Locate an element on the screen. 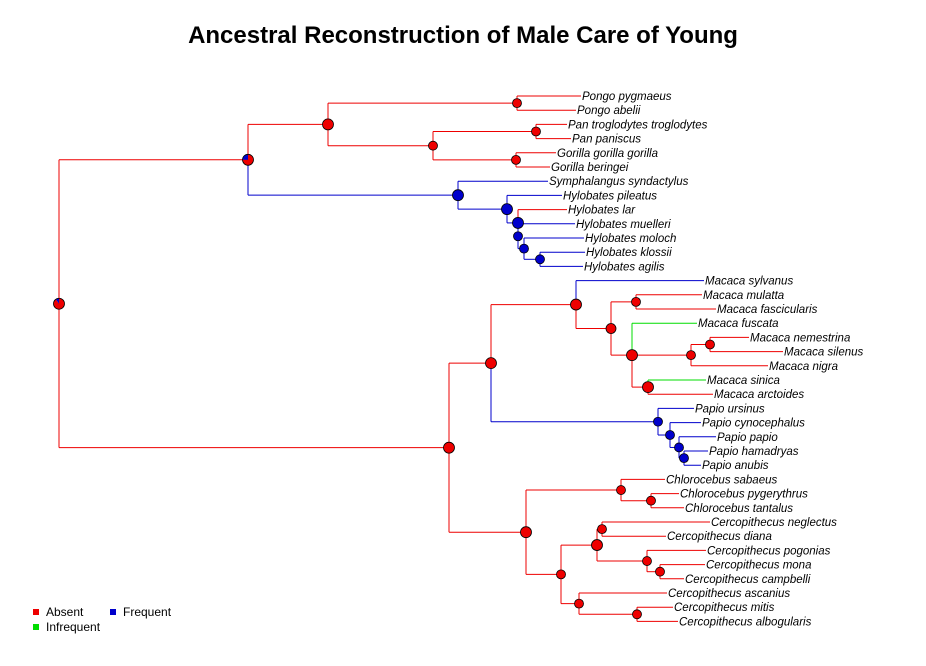 The width and height of the screenshot is (926, 666). tip-label: Papio papio is located at coordinates (747, 438).